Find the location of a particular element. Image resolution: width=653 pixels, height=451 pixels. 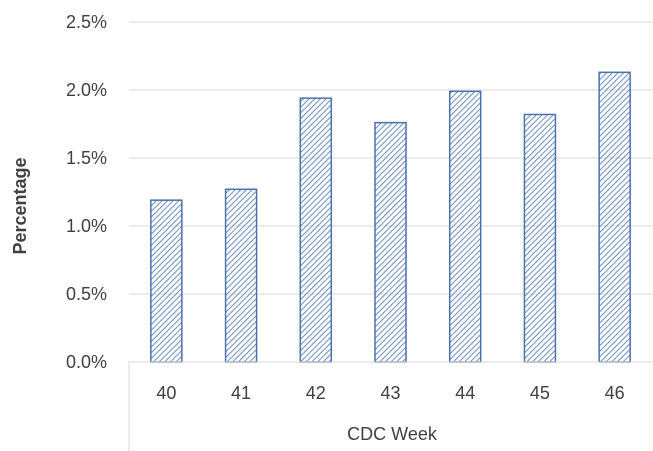

y-axis-title: Percentage is located at coordinates (20, 205).